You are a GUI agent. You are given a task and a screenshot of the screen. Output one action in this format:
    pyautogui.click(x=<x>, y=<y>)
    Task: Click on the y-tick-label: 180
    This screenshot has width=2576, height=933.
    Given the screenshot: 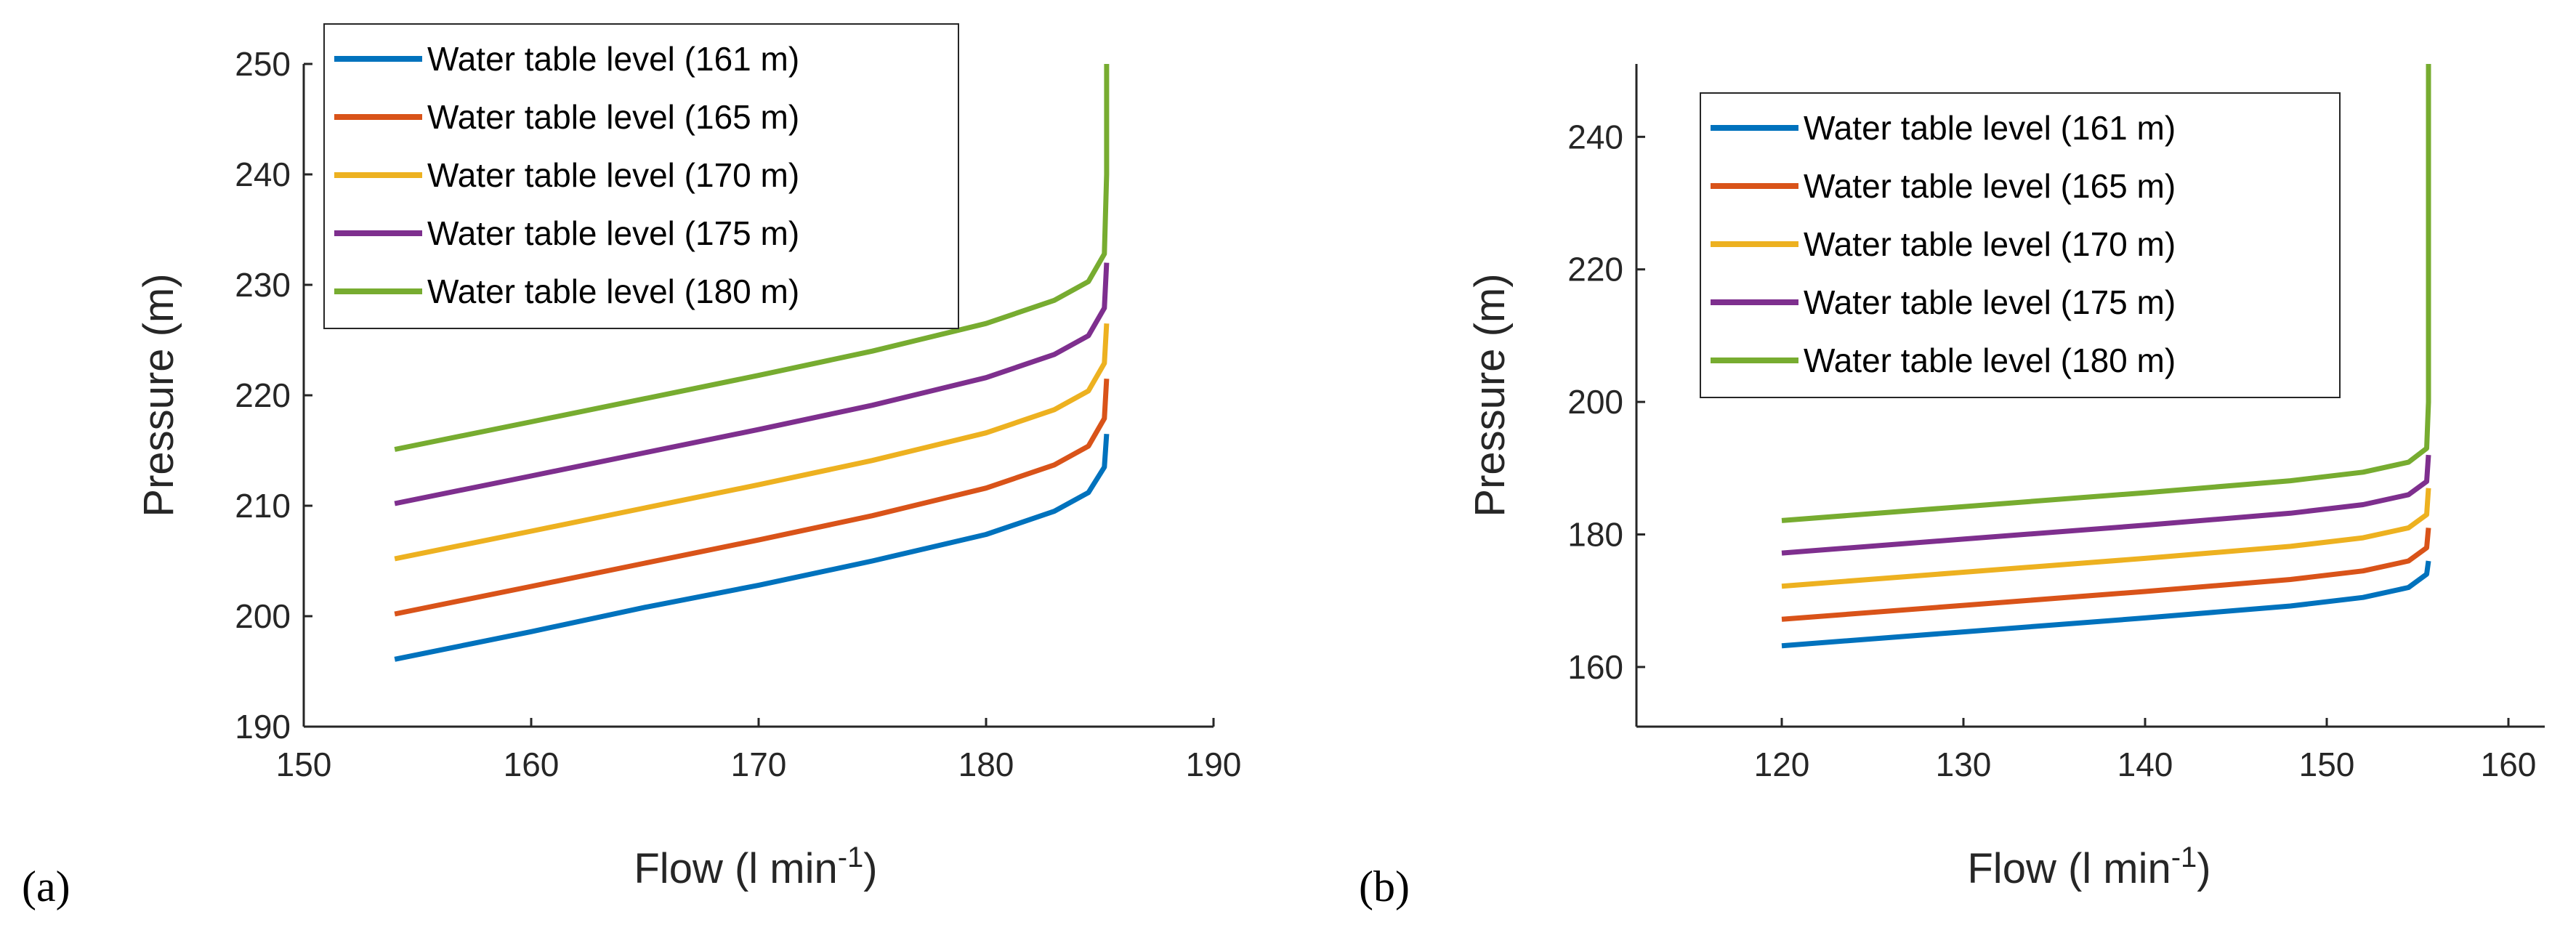 What is the action you would take?
    pyautogui.click(x=1595, y=535)
    